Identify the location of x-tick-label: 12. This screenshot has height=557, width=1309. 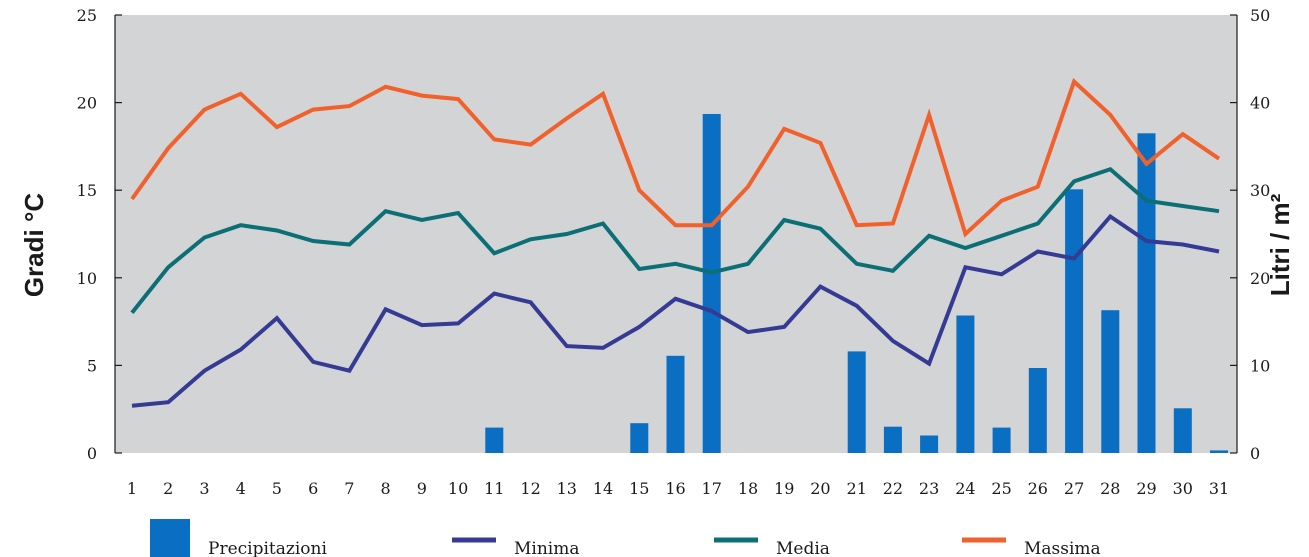
(530, 488).